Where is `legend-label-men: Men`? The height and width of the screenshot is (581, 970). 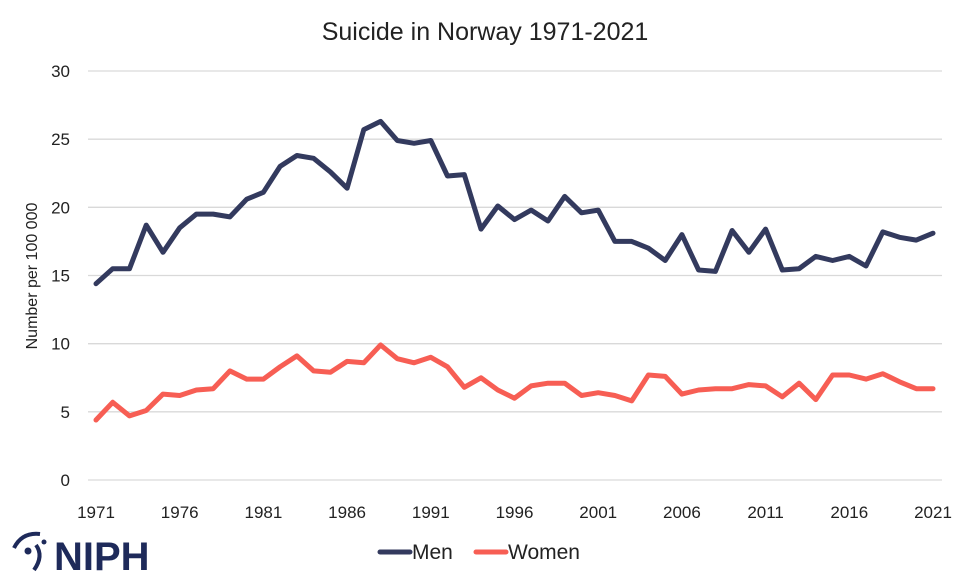
legend-label-men: Men is located at coordinates (432, 552).